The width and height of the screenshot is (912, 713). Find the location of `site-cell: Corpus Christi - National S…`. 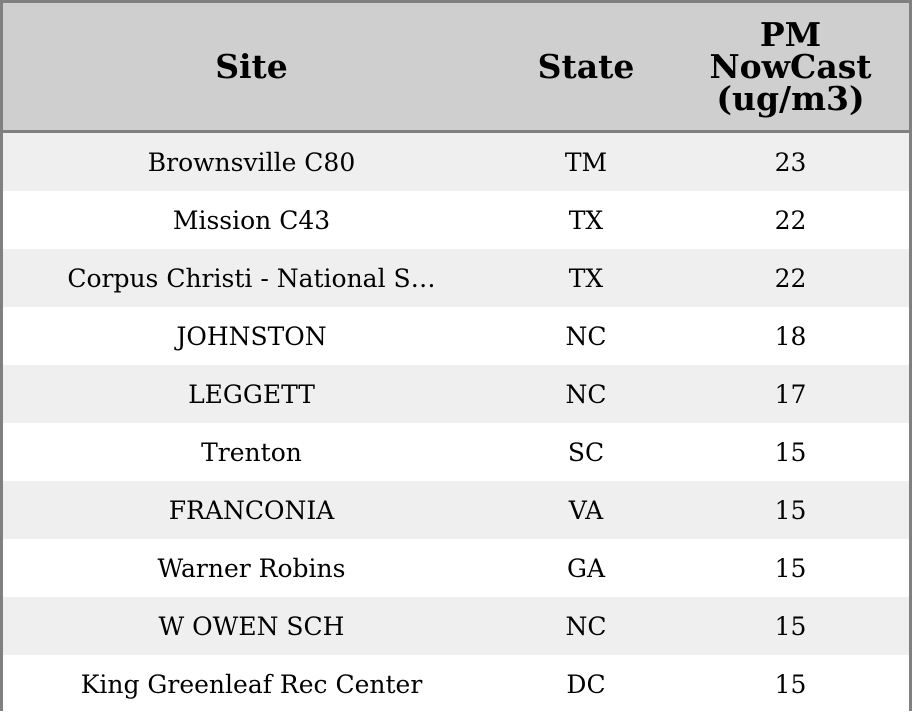

site-cell: Corpus Christi - National S… is located at coordinates (251, 278).